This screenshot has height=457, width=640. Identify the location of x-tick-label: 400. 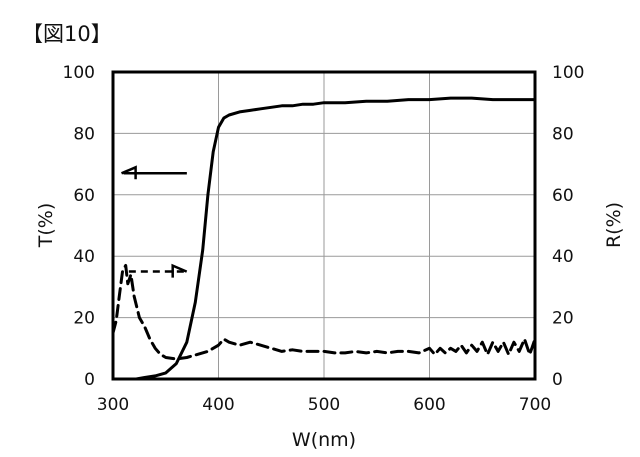
(218, 405).